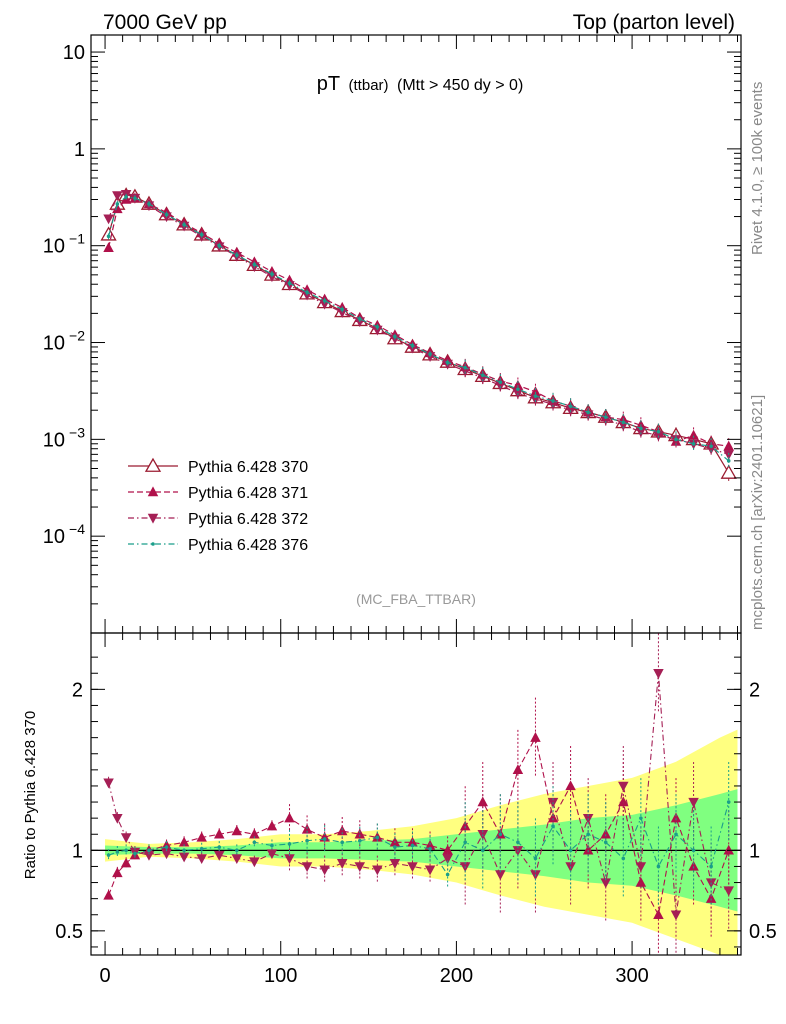  I want to click on ratio-ylabel: Ratio to Pythia 6.428 370, so click(30, 795).